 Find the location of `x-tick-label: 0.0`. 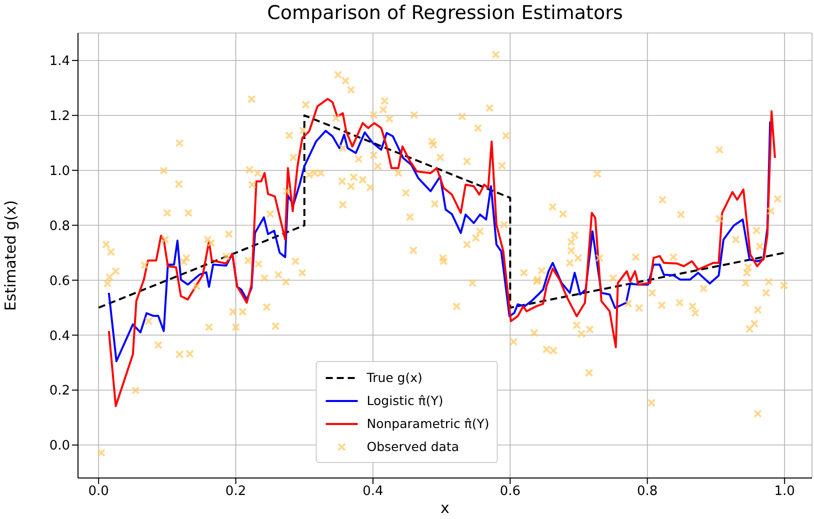

x-tick-label: 0.0 is located at coordinates (98, 492).